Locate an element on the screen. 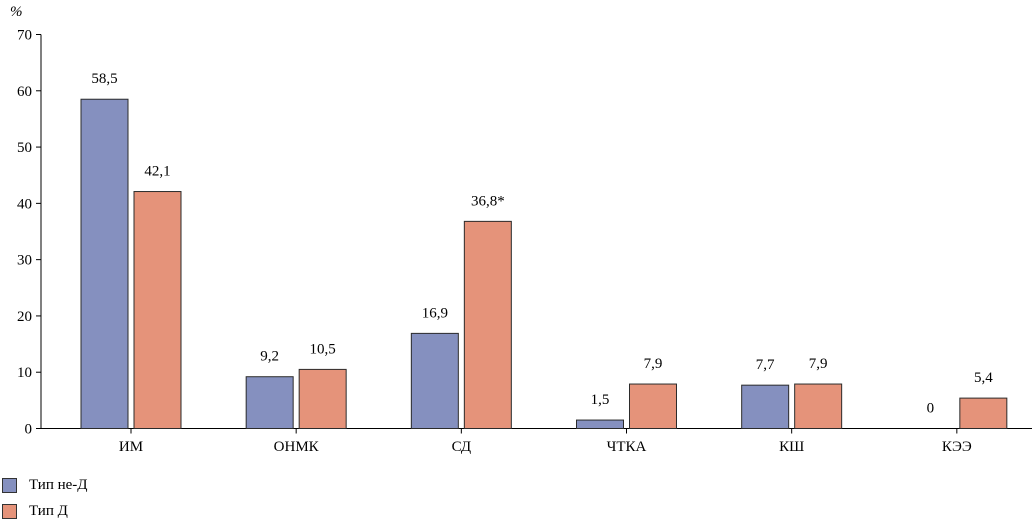 This screenshot has width=1034, height=524. legend-label-series-2: Тип Д is located at coordinates (48, 510).